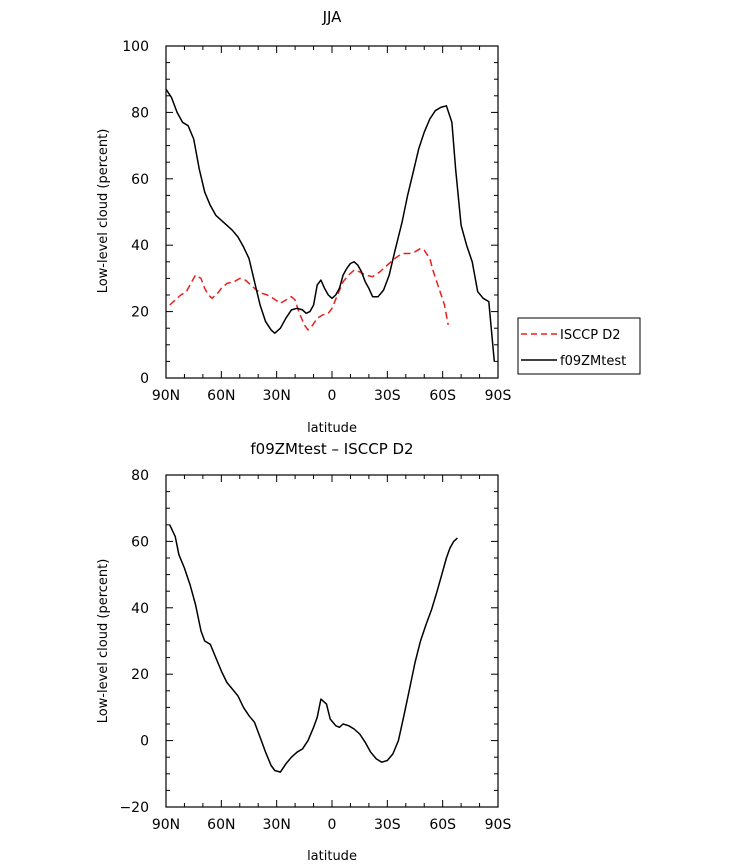 The height and width of the screenshot is (866, 733). What do you see at coordinates (331, 449) in the screenshot?
I see `chart-title: f09ZMtest – ISCCP D2` at bounding box center [331, 449].